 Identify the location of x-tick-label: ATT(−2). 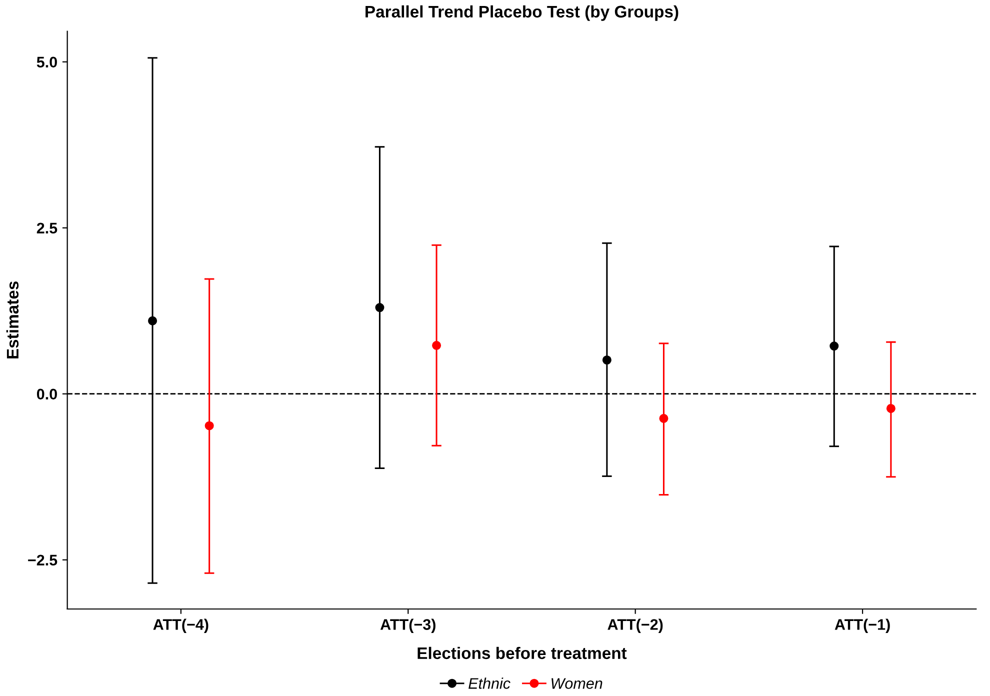
(635, 625).